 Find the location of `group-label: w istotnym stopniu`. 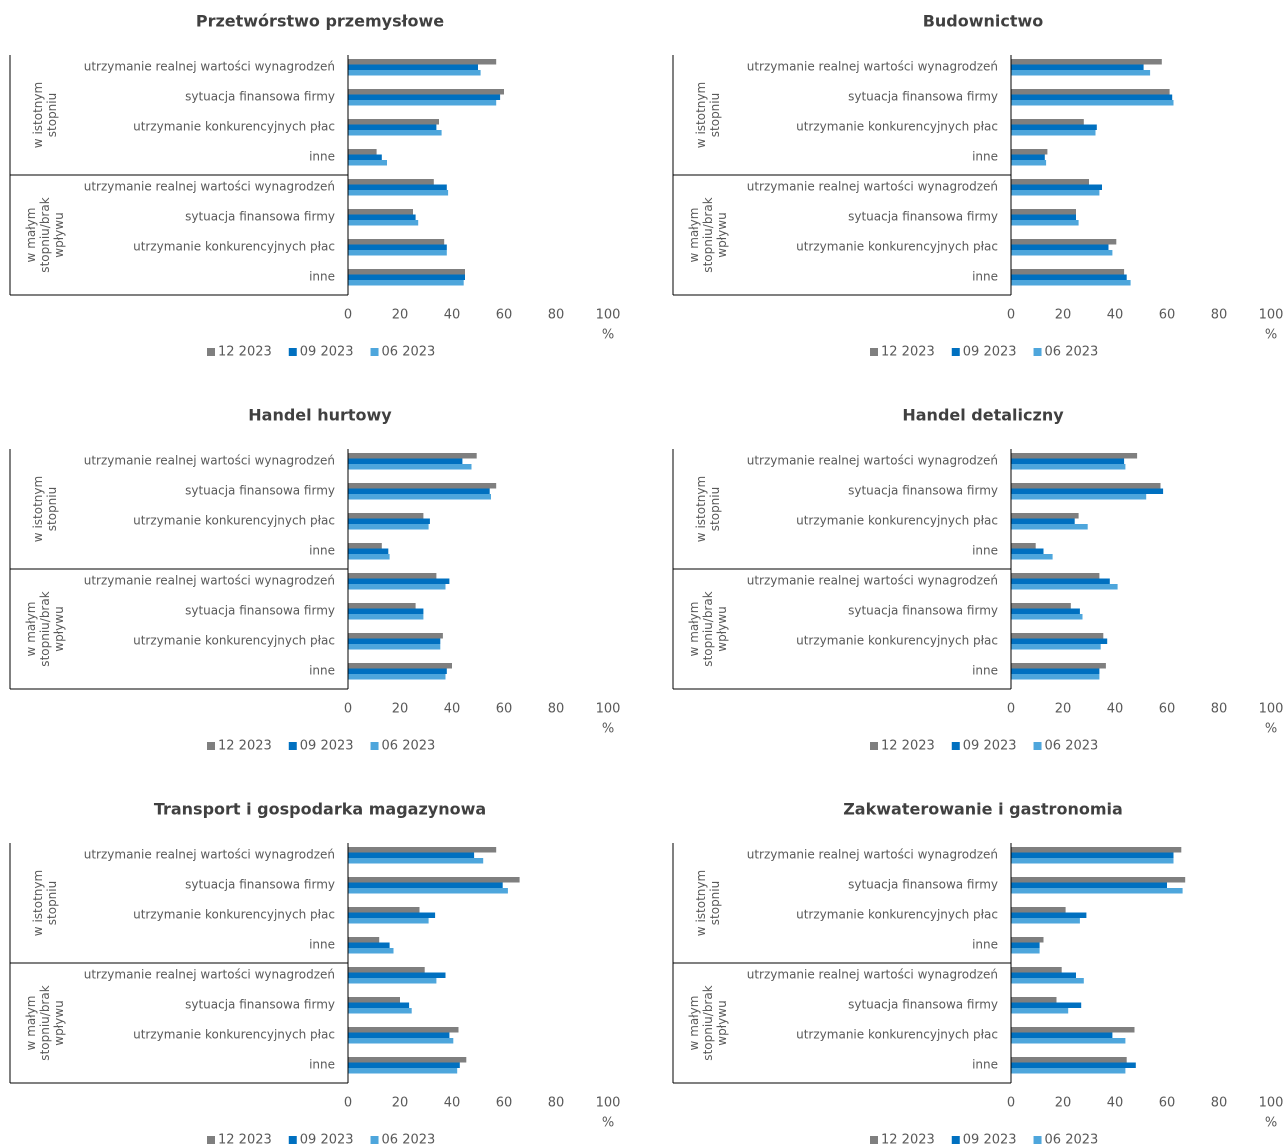

group-label: w istotnym stopniu is located at coordinates (708, 509).